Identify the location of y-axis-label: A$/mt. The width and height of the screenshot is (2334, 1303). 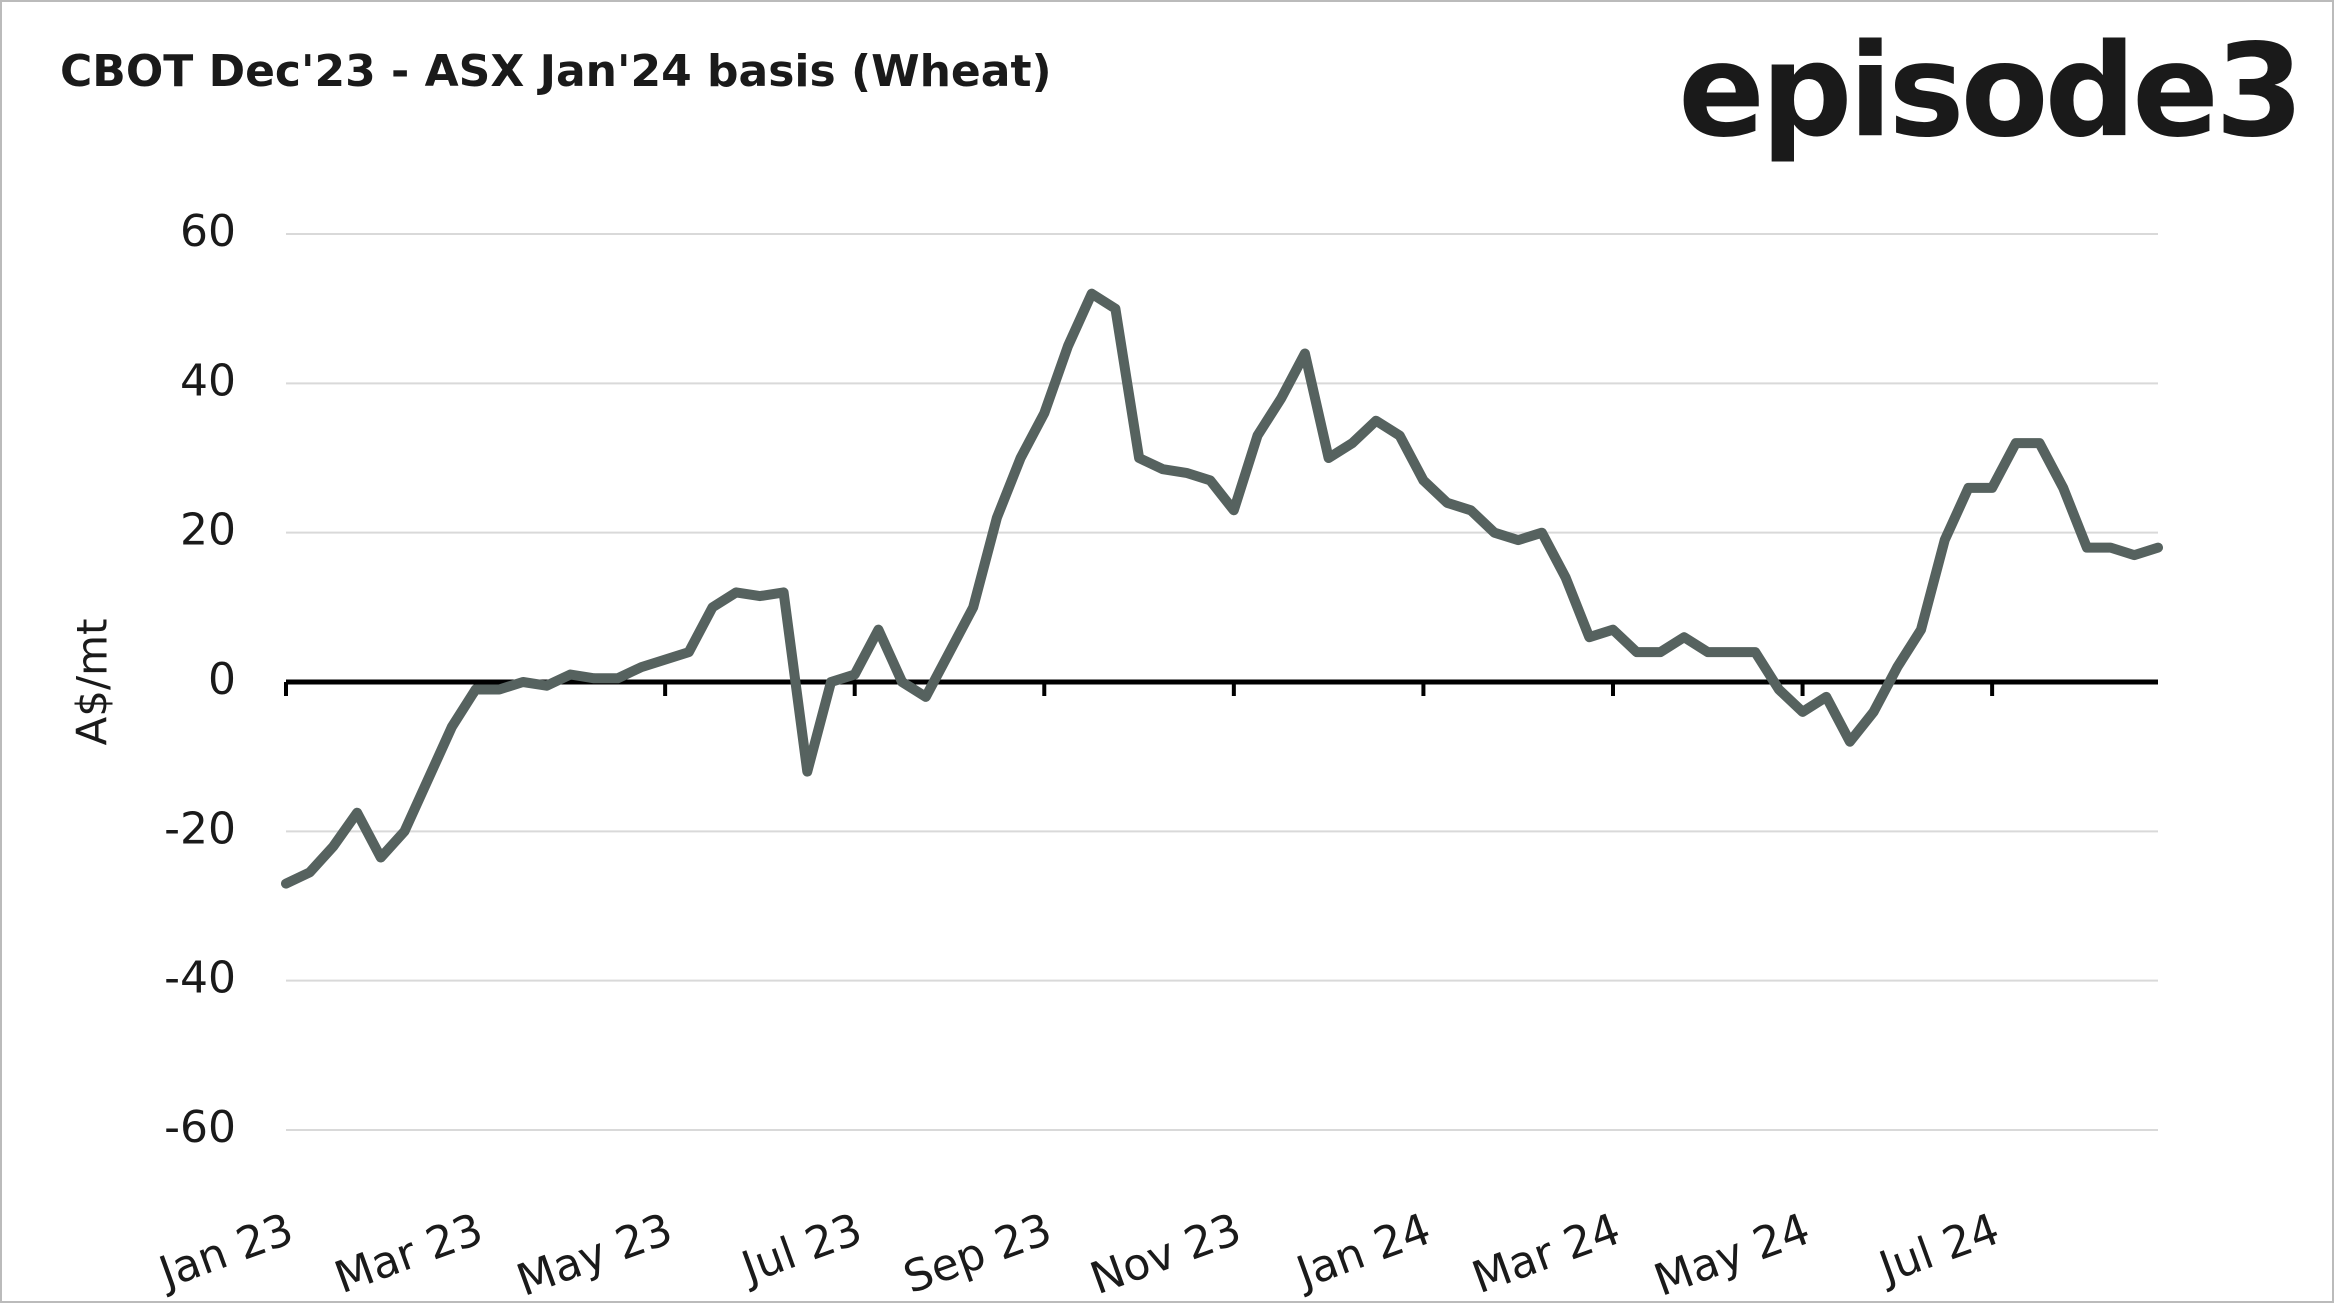
(92, 682).